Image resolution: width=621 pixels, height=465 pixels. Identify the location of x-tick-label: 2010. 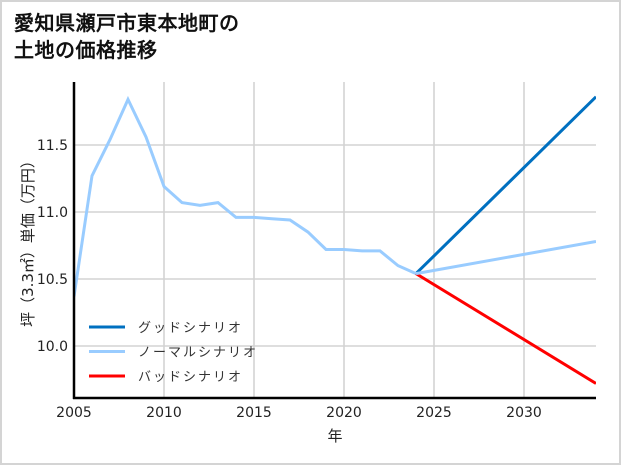
(164, 413).